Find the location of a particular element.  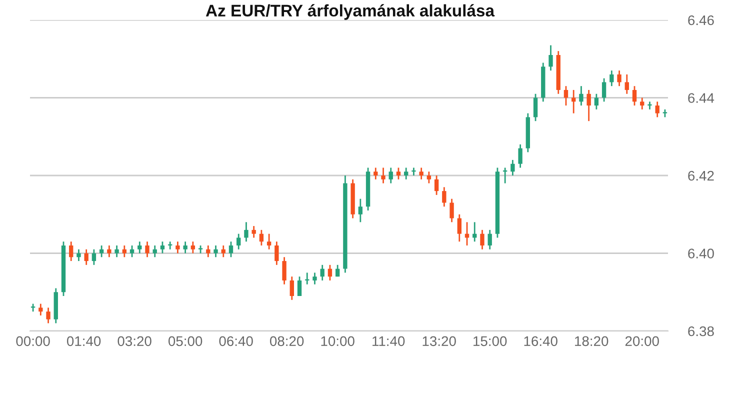

x-tick-label: 16:40 is located at coordinates (541, 341).